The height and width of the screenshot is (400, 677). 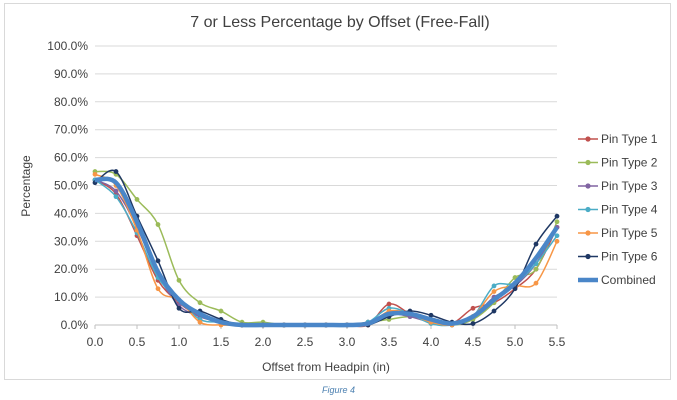 I want to click on x-tick-label: 1.0, so click(x=179, y=342).